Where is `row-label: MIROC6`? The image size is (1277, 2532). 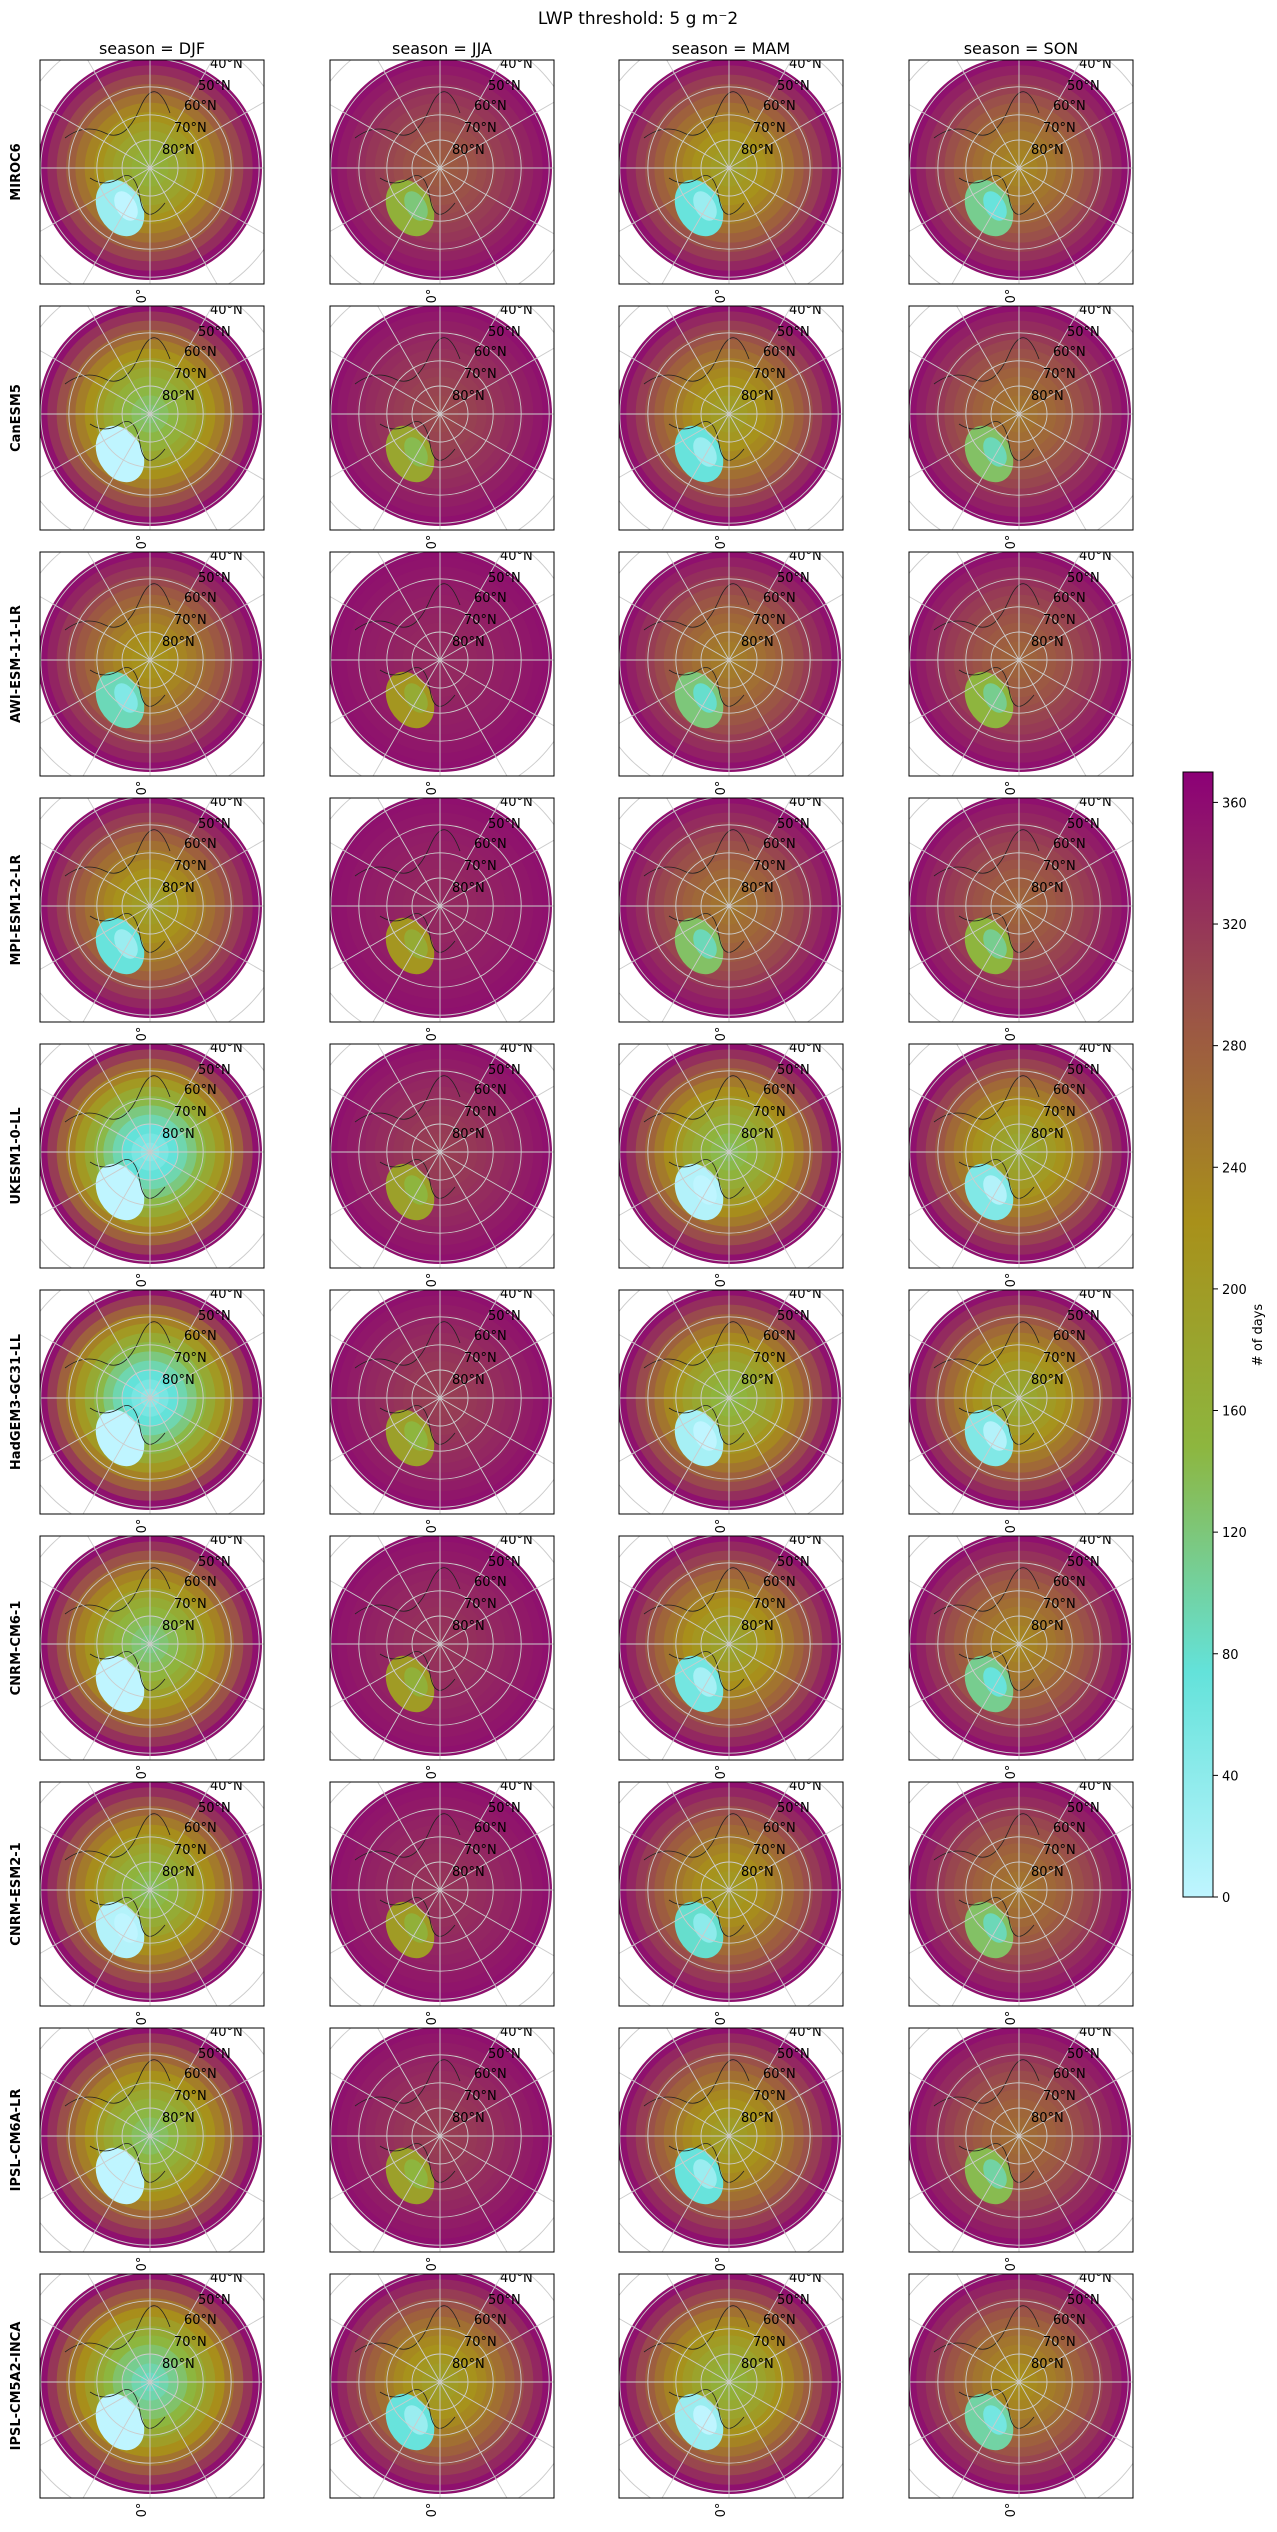 row-label: MIROC6 is located at coordinates (16, 171).